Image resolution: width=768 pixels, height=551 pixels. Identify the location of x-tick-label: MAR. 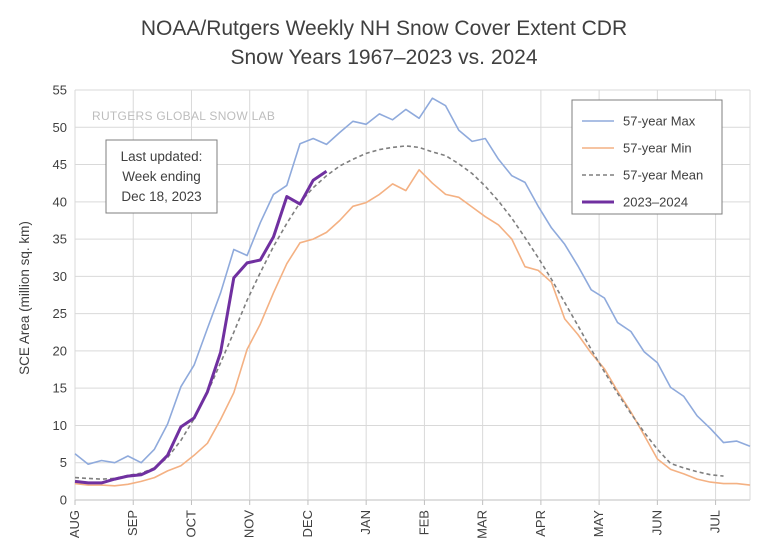
(482, 524).